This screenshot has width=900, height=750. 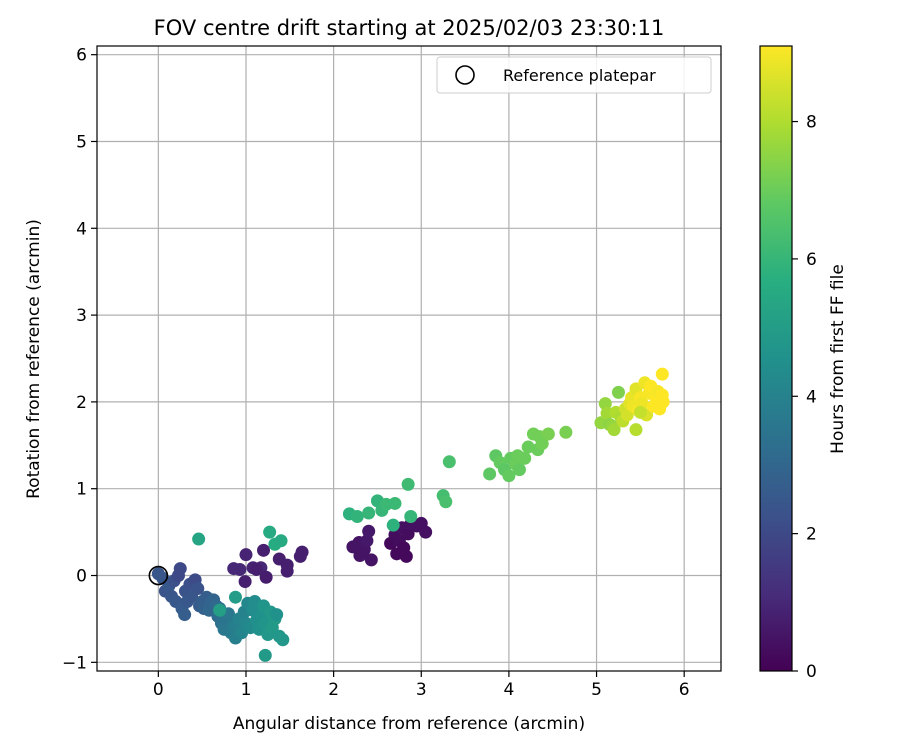 I want to click on legend-reference-marker, so click(x=465, y=75).